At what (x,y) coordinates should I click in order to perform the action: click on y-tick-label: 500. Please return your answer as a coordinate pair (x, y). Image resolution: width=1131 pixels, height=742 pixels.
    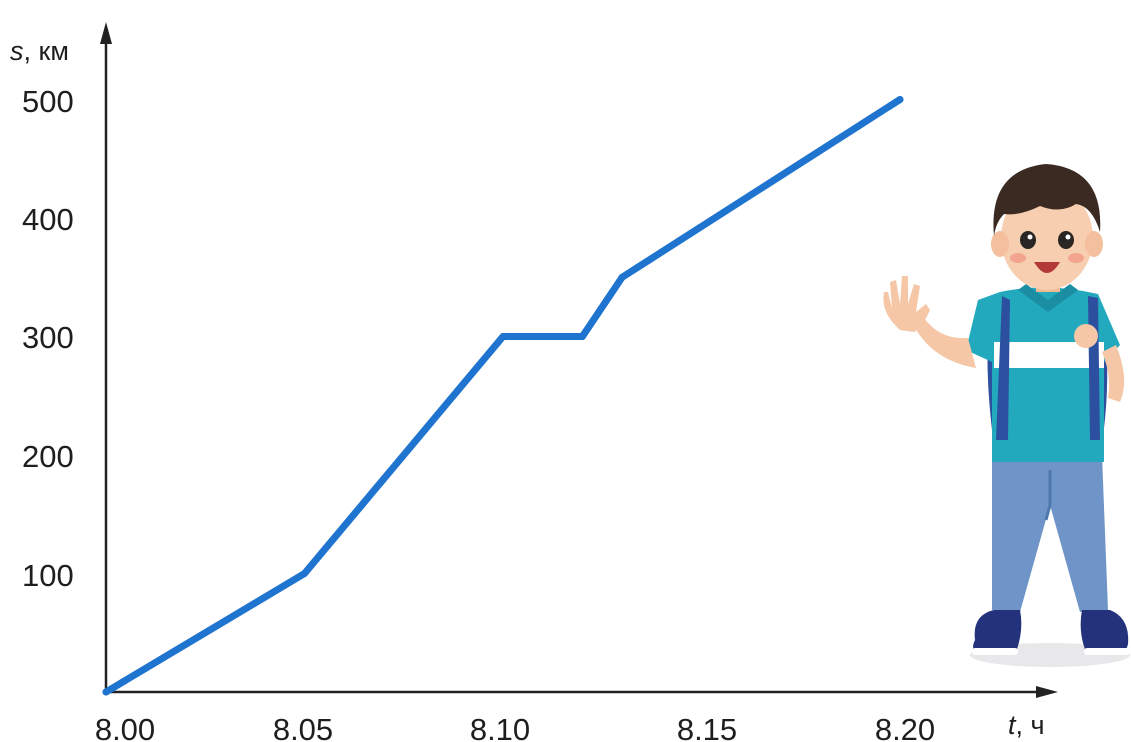
    Looking at the image, I should click on (48, 101).